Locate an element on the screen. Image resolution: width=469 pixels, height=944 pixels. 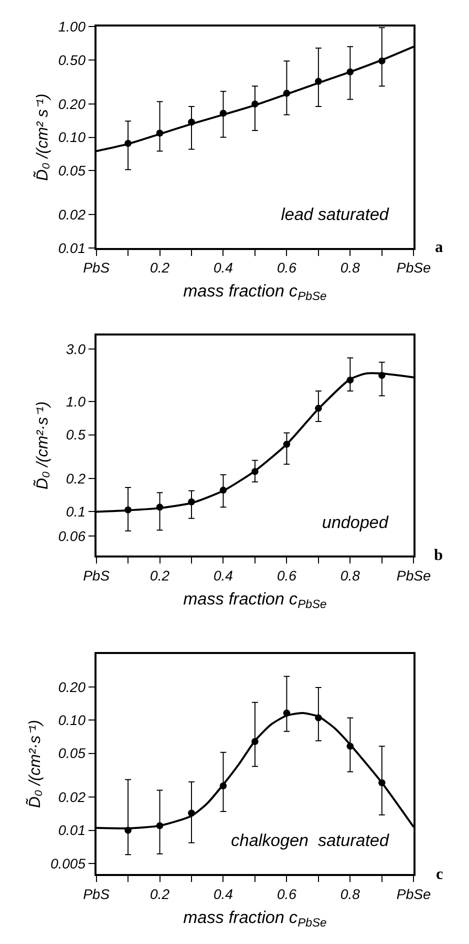
annotation: lead saturated is located at coordinates (335, 214).